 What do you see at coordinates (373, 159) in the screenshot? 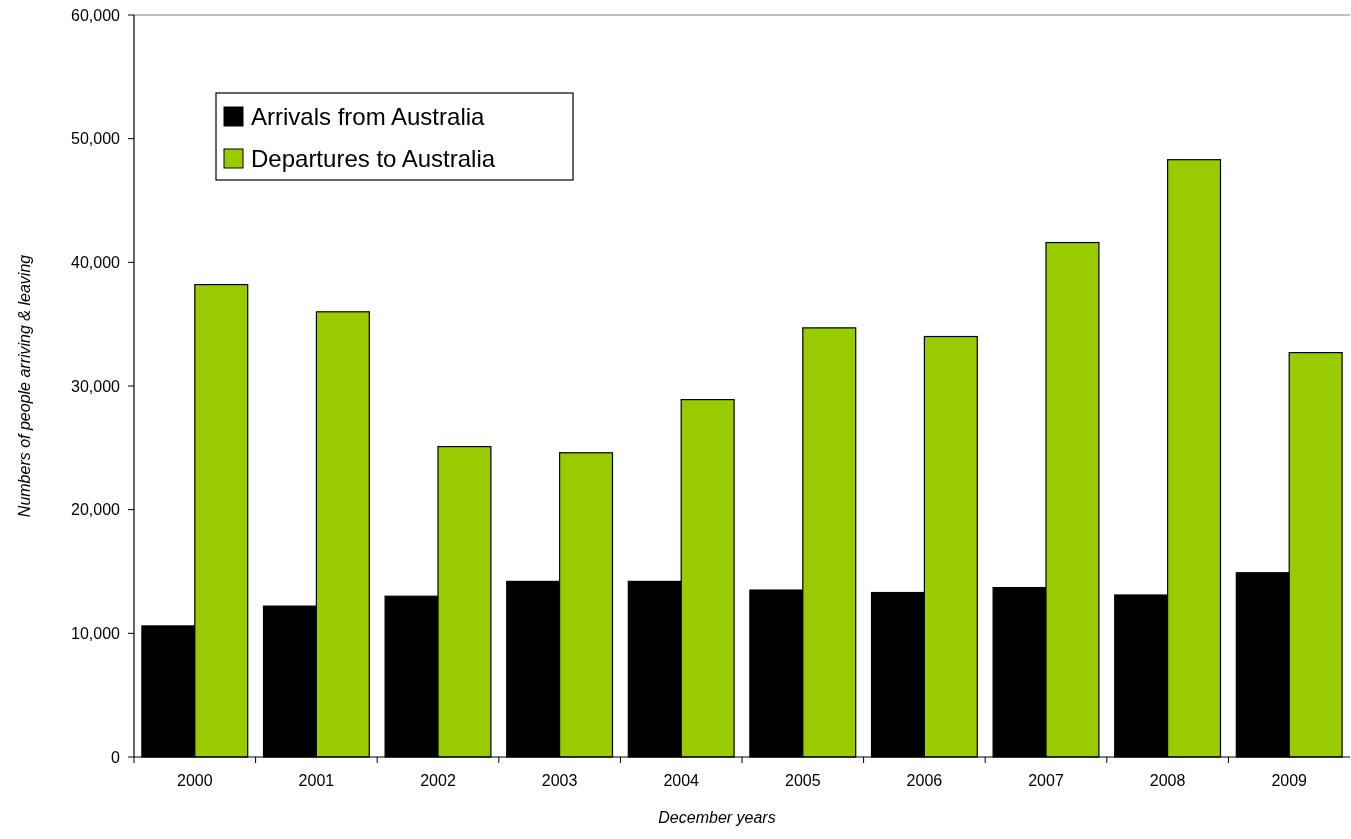
I see `legend-label: Departures to Australia` at bounding box center [373, 159].